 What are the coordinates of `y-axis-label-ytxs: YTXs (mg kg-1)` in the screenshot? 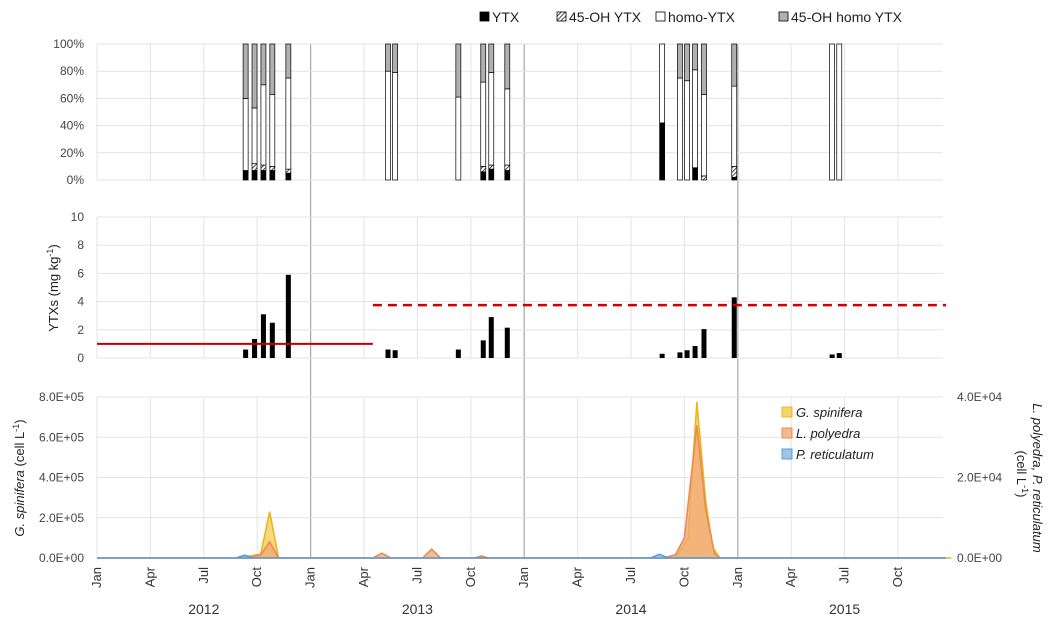 It's located at (53, 287).